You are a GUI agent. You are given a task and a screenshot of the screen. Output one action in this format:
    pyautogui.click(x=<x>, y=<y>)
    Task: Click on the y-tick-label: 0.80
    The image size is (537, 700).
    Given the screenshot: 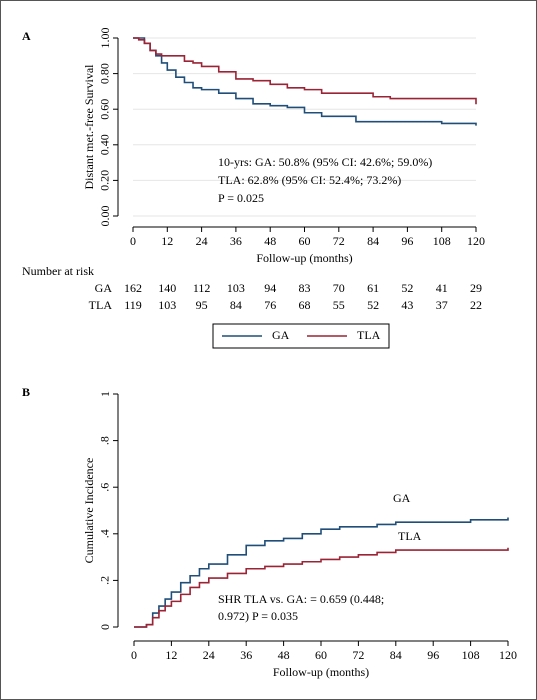 What is the action you would take?
    pyautogui.click(x=105, y=73)
    